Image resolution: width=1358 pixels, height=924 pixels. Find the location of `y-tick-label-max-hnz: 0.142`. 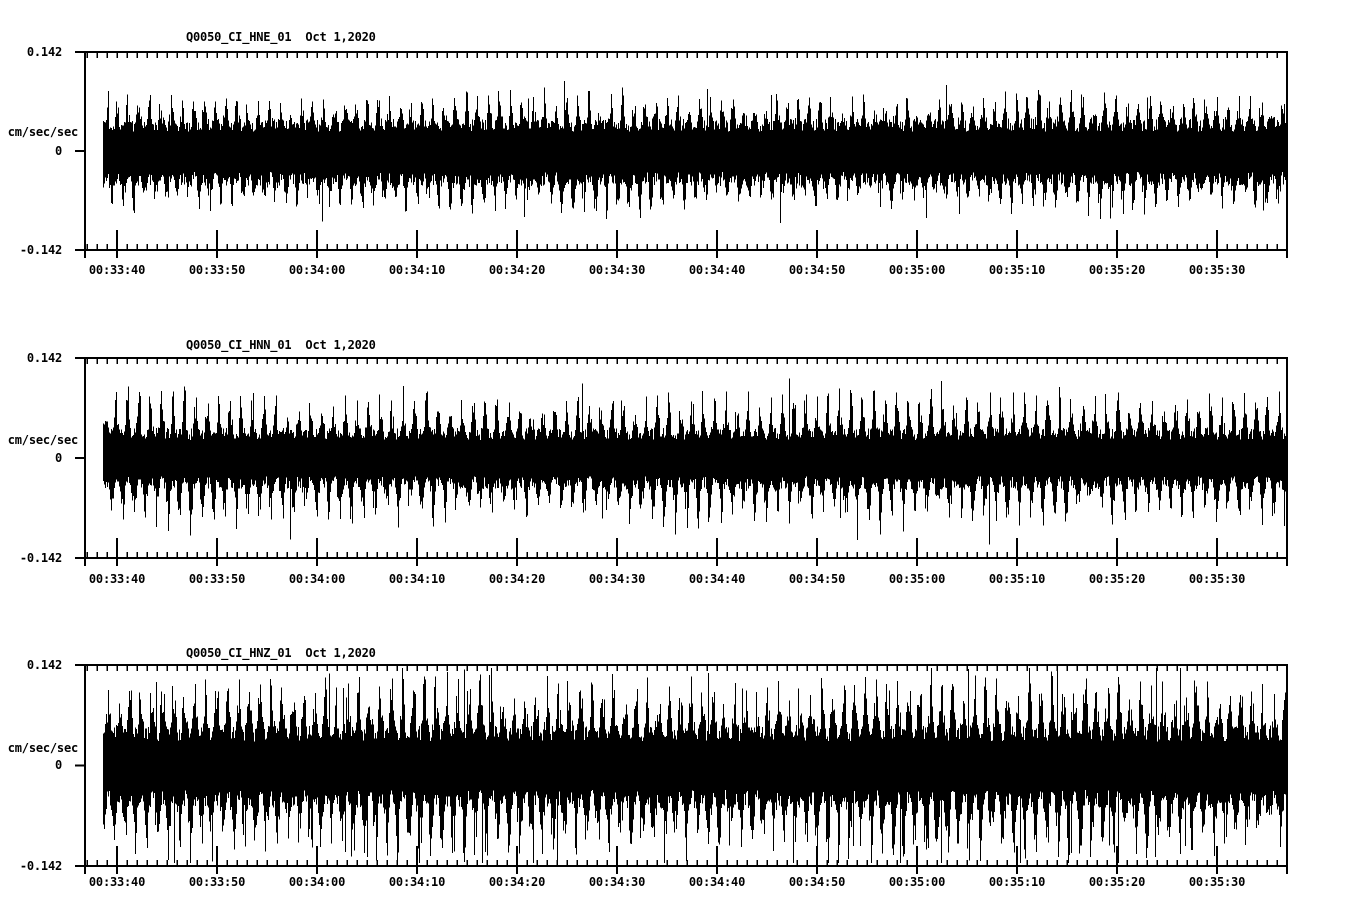

y-tick-label-max-hnz: 0.142 is located at coordinates (44, 665).